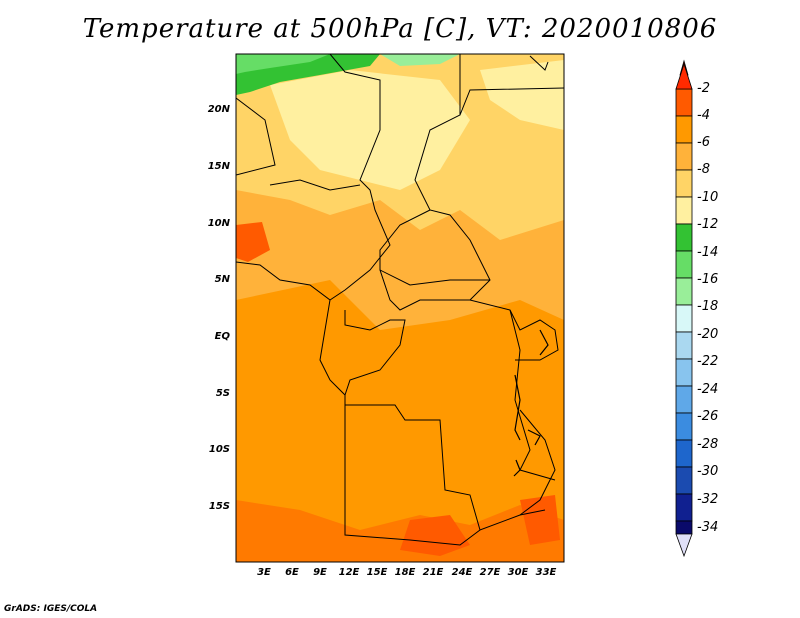 The width and height of the screenshot is (800, 618). Describe the element at coordinates (253, 242) in the screenshot. I see `field-west-warm-spot` at that location.